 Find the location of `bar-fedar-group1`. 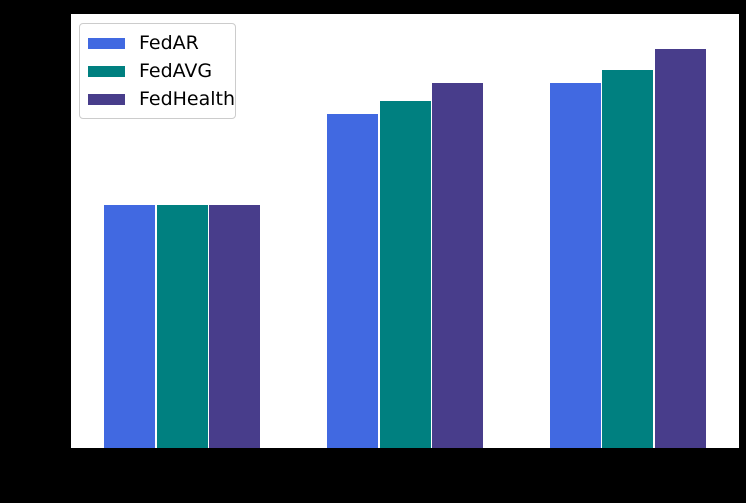

bar-fedar-group1 is located at coordinates (130, 326).